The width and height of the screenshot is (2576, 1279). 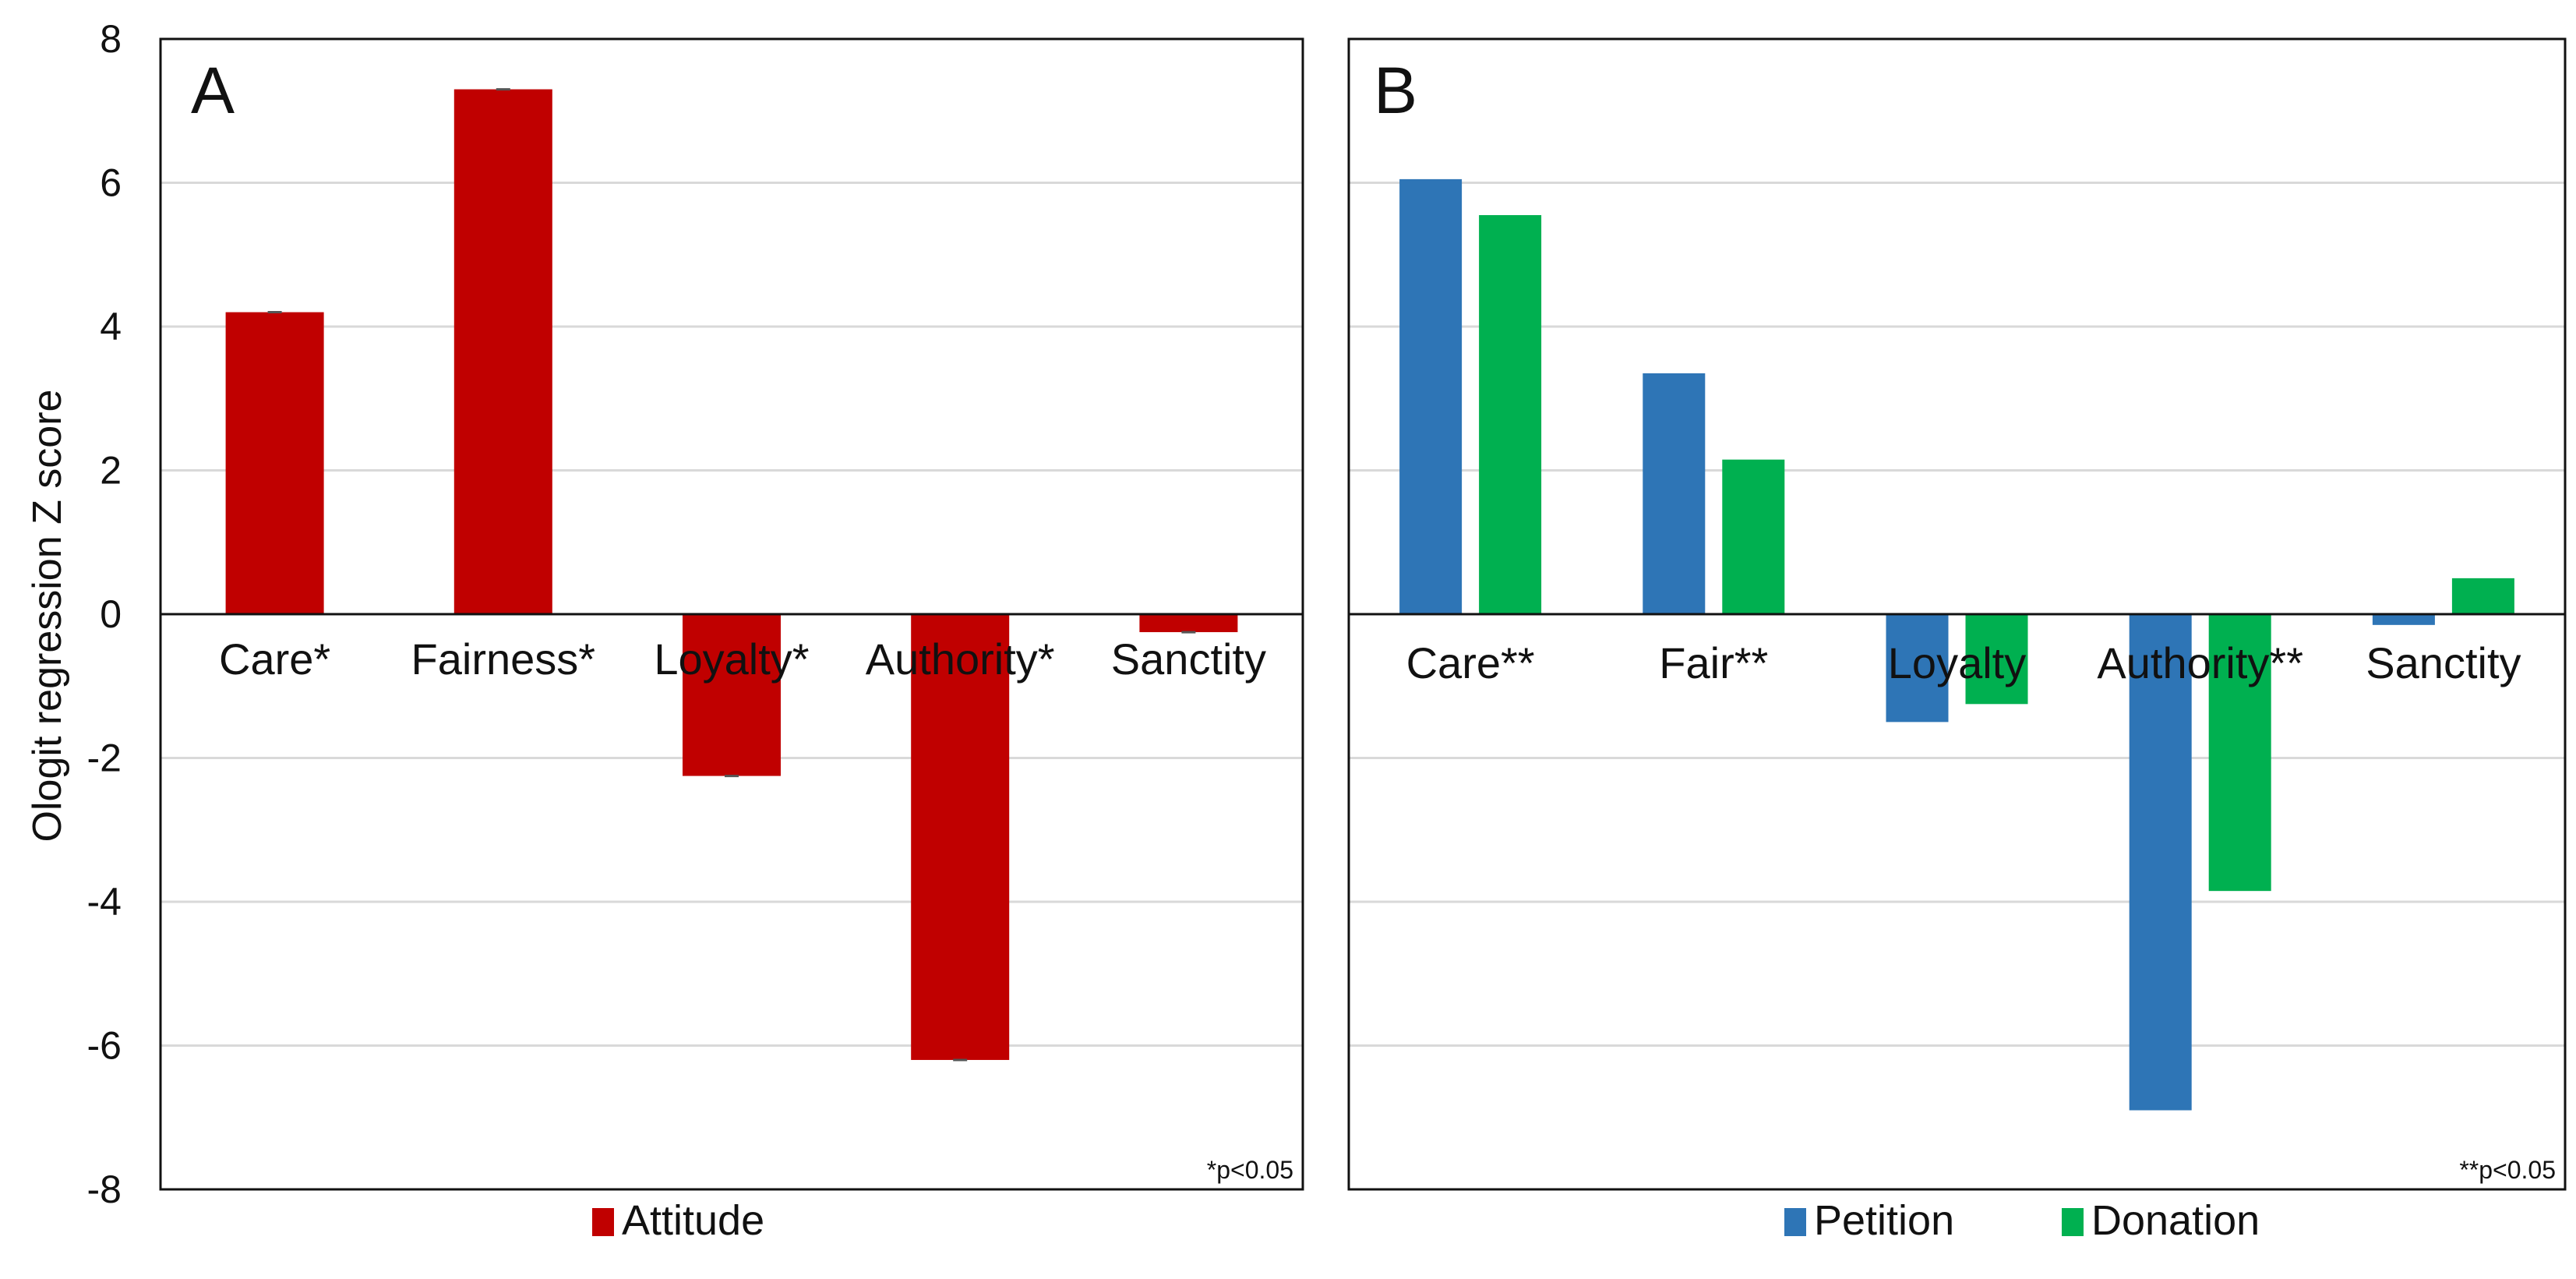 What do you see at coordinates (1957, 662) in the screenshot?
I see `category-label: Loyalty` at bounding box center [1957, 662].